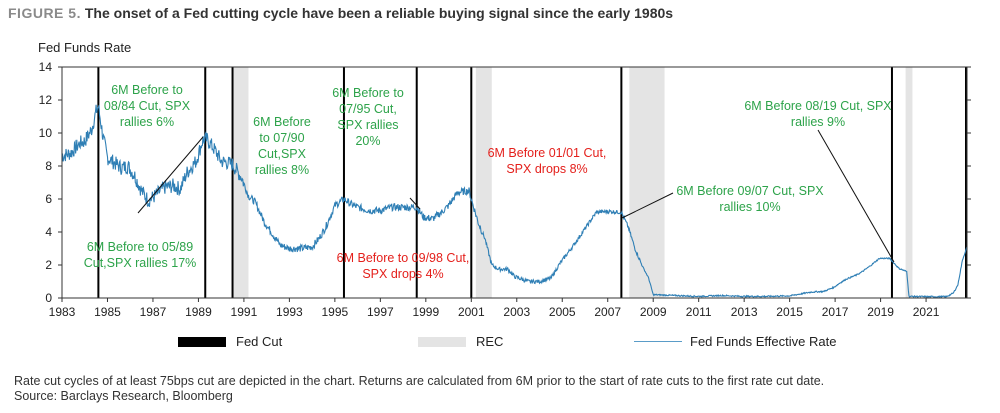  What do you see at coordinates (880, 312) in the screenshot?
I see `x-tick-label: 2019` at bounding box center [880, 312].